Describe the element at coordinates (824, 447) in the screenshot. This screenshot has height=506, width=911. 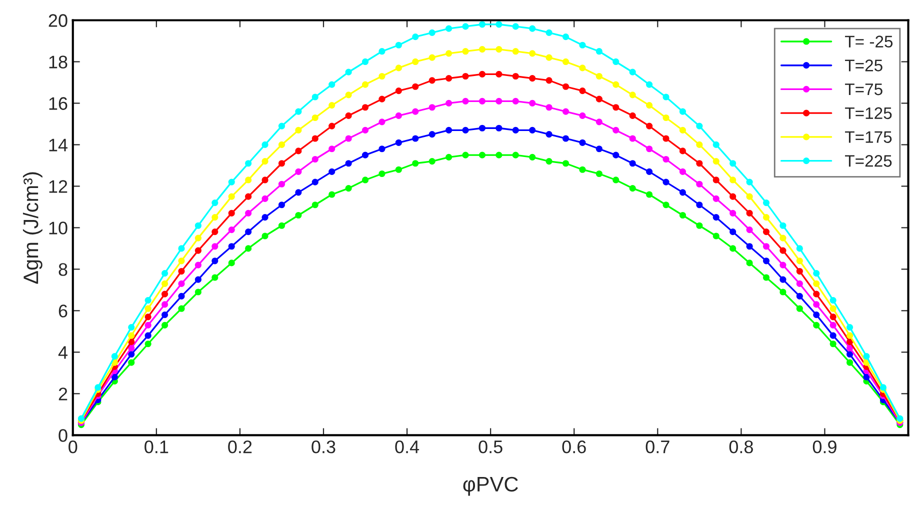
I see `x-tick-label: 0.9` at that location.